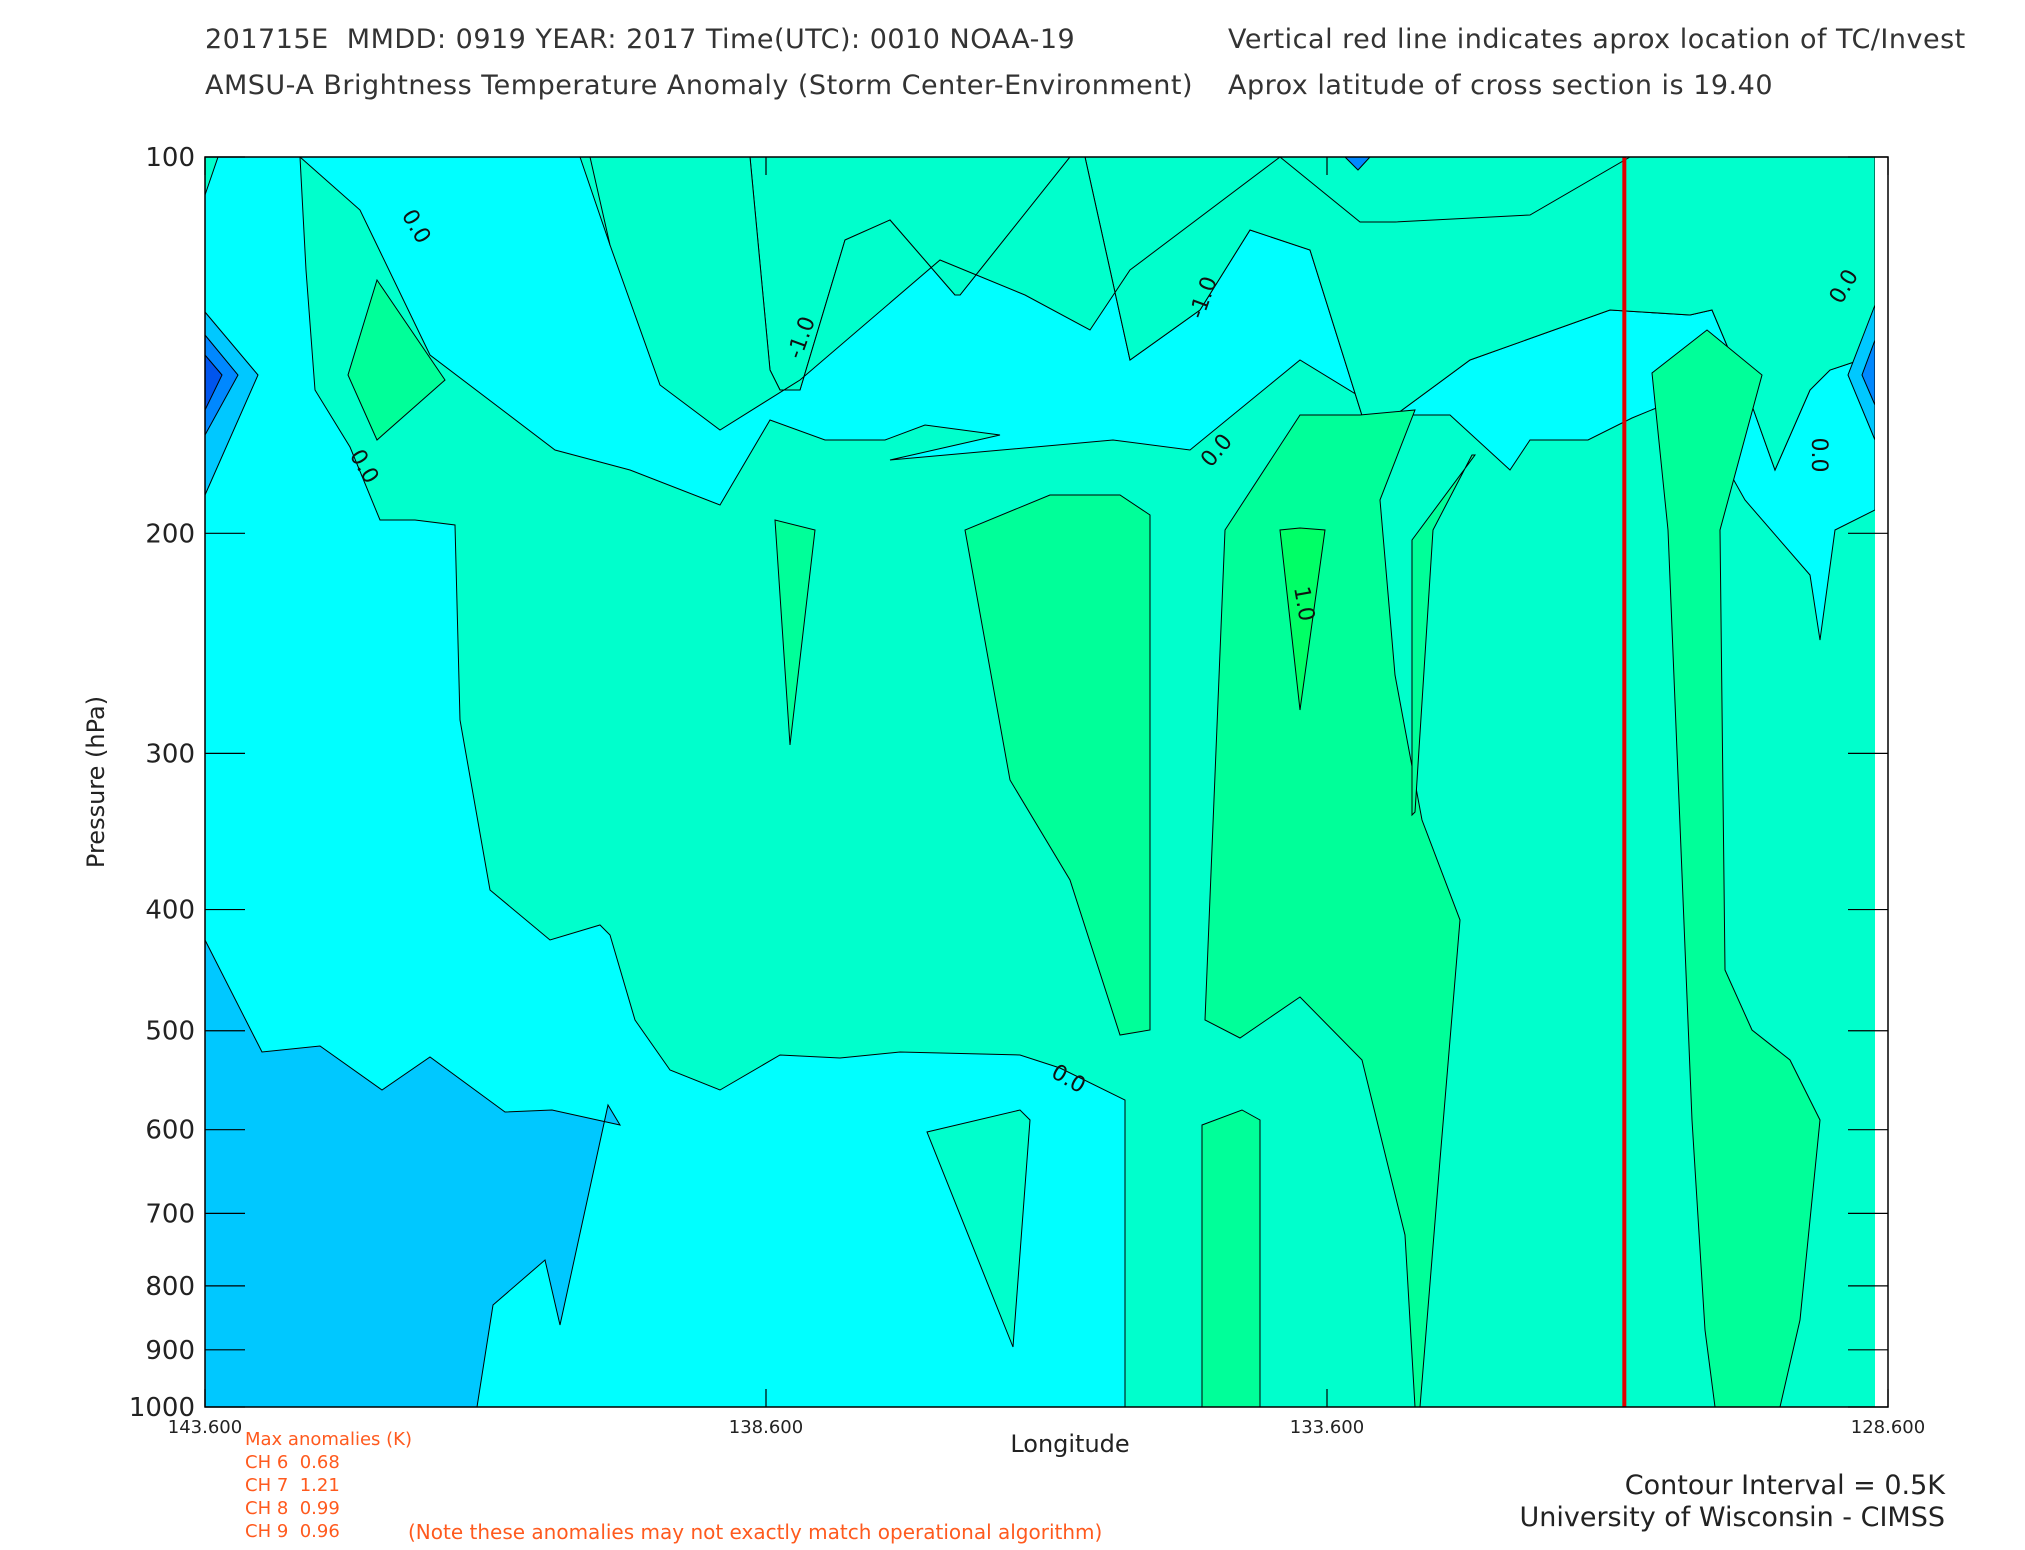 This screenshot has height=1550, width=2025. I want to click on y-tick-label: 700, so click(170, 1214).